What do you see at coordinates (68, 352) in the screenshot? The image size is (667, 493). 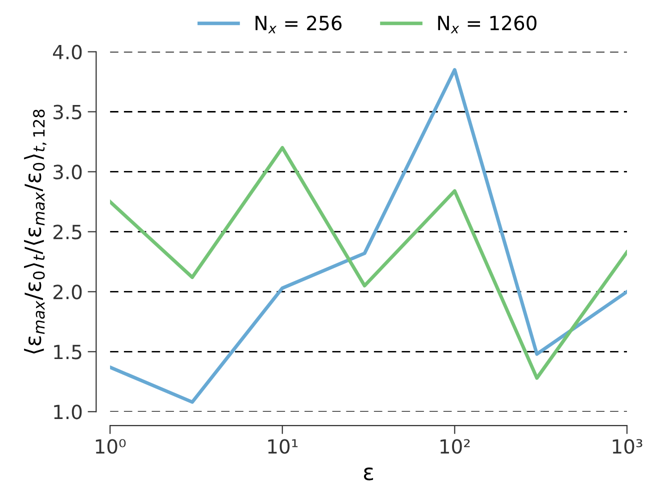 I see `y-tick-label: 1.5` at bounding box center [68, 352].